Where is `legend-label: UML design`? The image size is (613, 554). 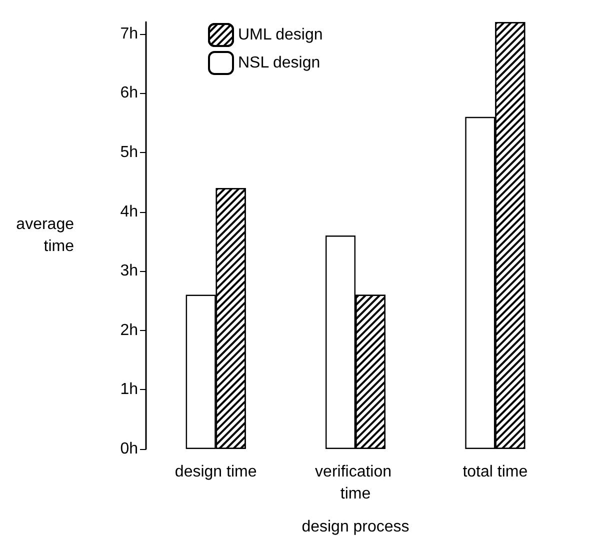
legend-label: UML design is located at coordinates (280, 35).